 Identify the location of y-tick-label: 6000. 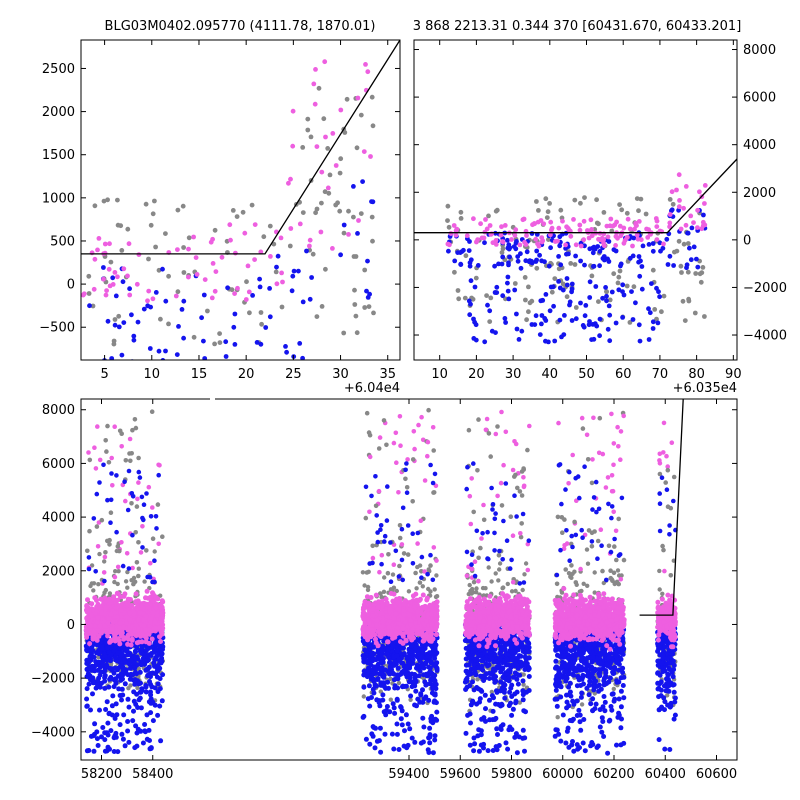
(759, 98).